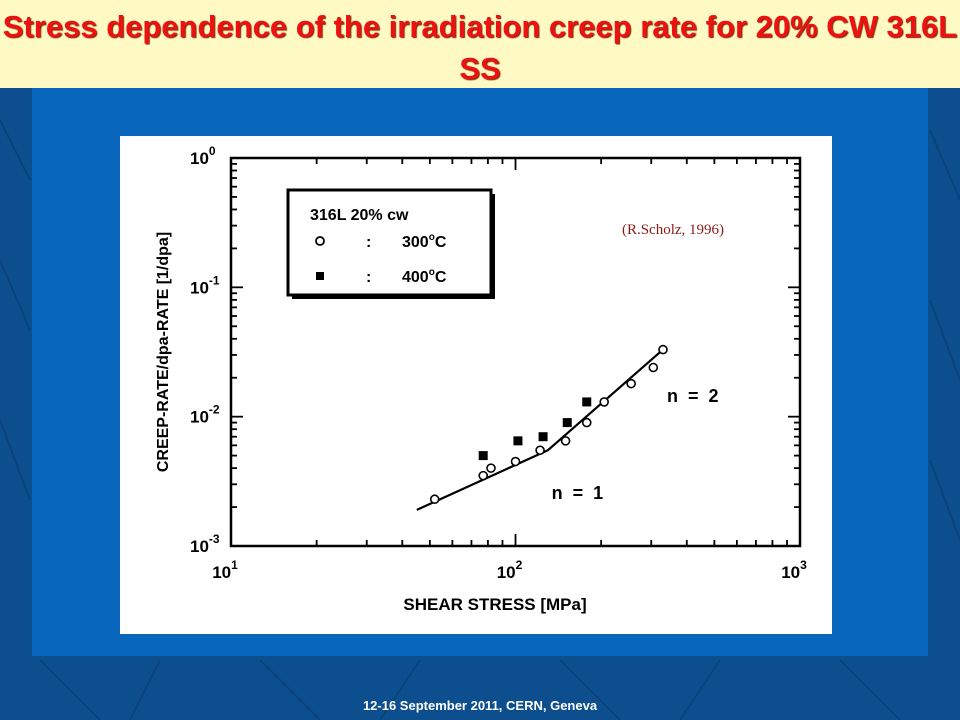 Image resolution: width=960 pixels, height=720 pixels. I want to click on citation: (R.Scholz, 1996), so click(673, 230).